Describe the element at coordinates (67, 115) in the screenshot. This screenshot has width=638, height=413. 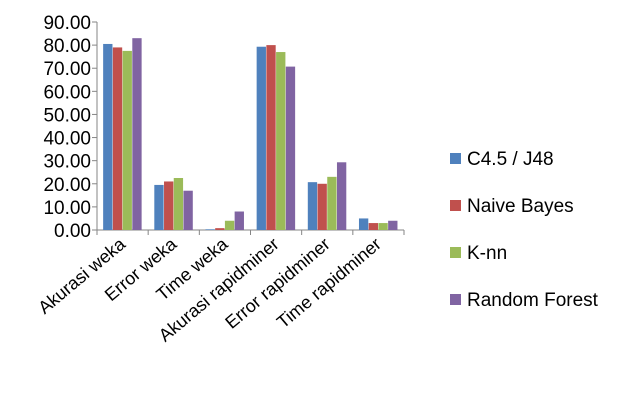
I see `y-tick-label: 50.00` at that location.